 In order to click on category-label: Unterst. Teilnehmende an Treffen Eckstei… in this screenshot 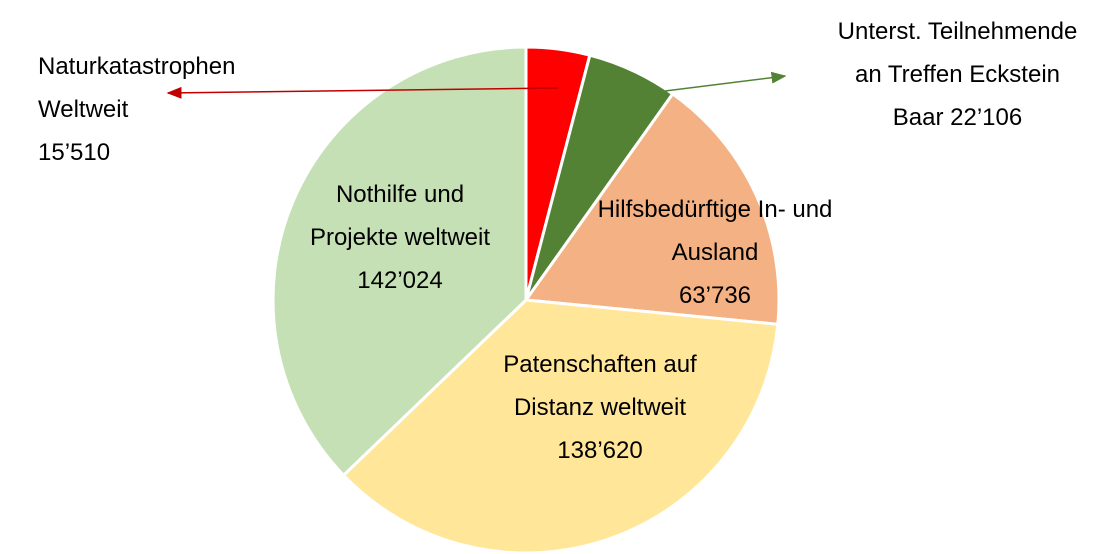, I will do `click(957, 74)`.